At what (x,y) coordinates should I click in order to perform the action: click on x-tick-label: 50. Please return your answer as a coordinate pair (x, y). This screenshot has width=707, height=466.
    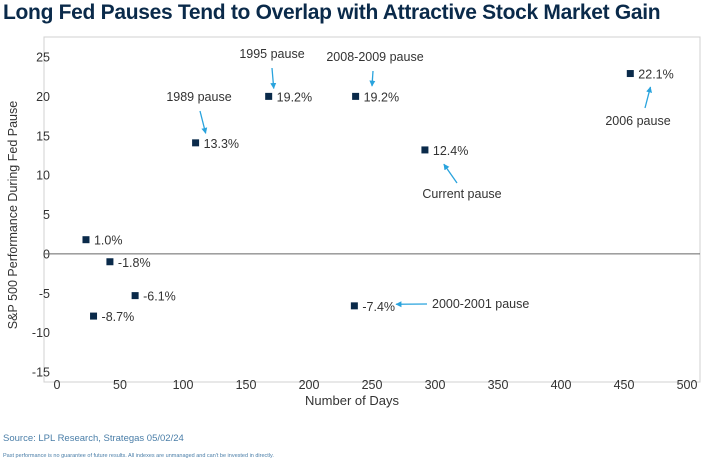
    Looking at the image, I should click on (120, 385).